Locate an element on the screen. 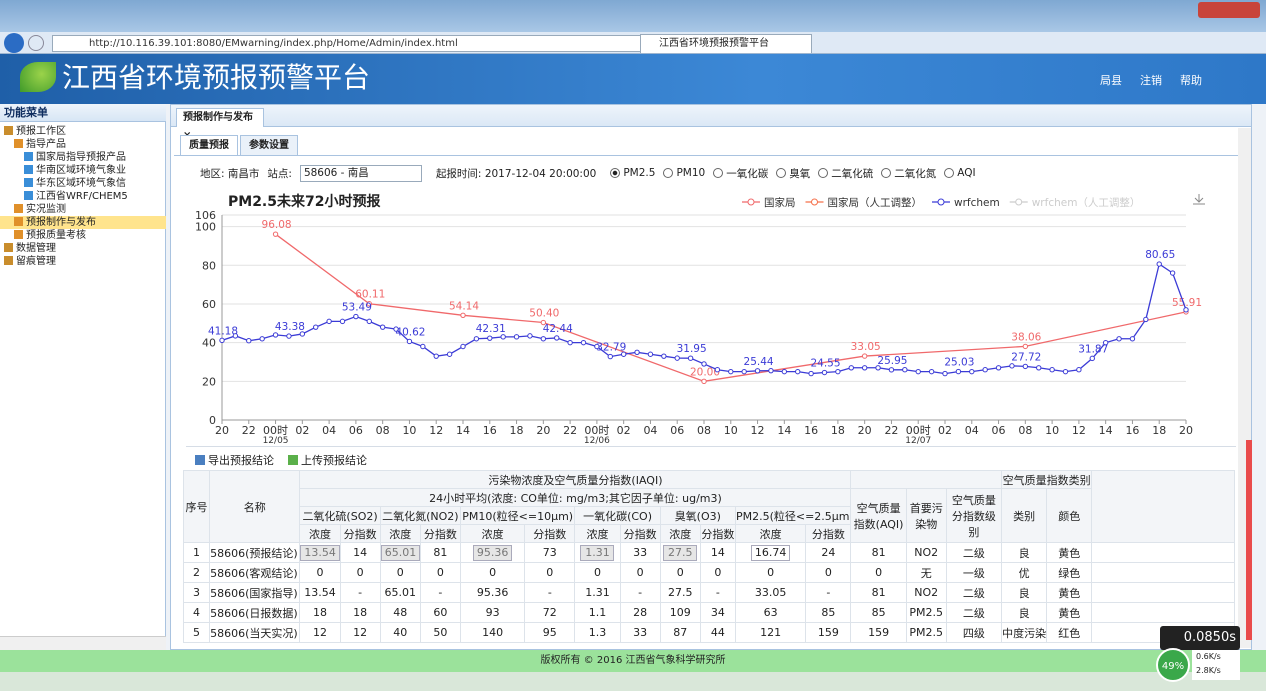 The width and height of the screenshot is (1266, 691). data-cell: 33 is located at coordinates (640, 552).